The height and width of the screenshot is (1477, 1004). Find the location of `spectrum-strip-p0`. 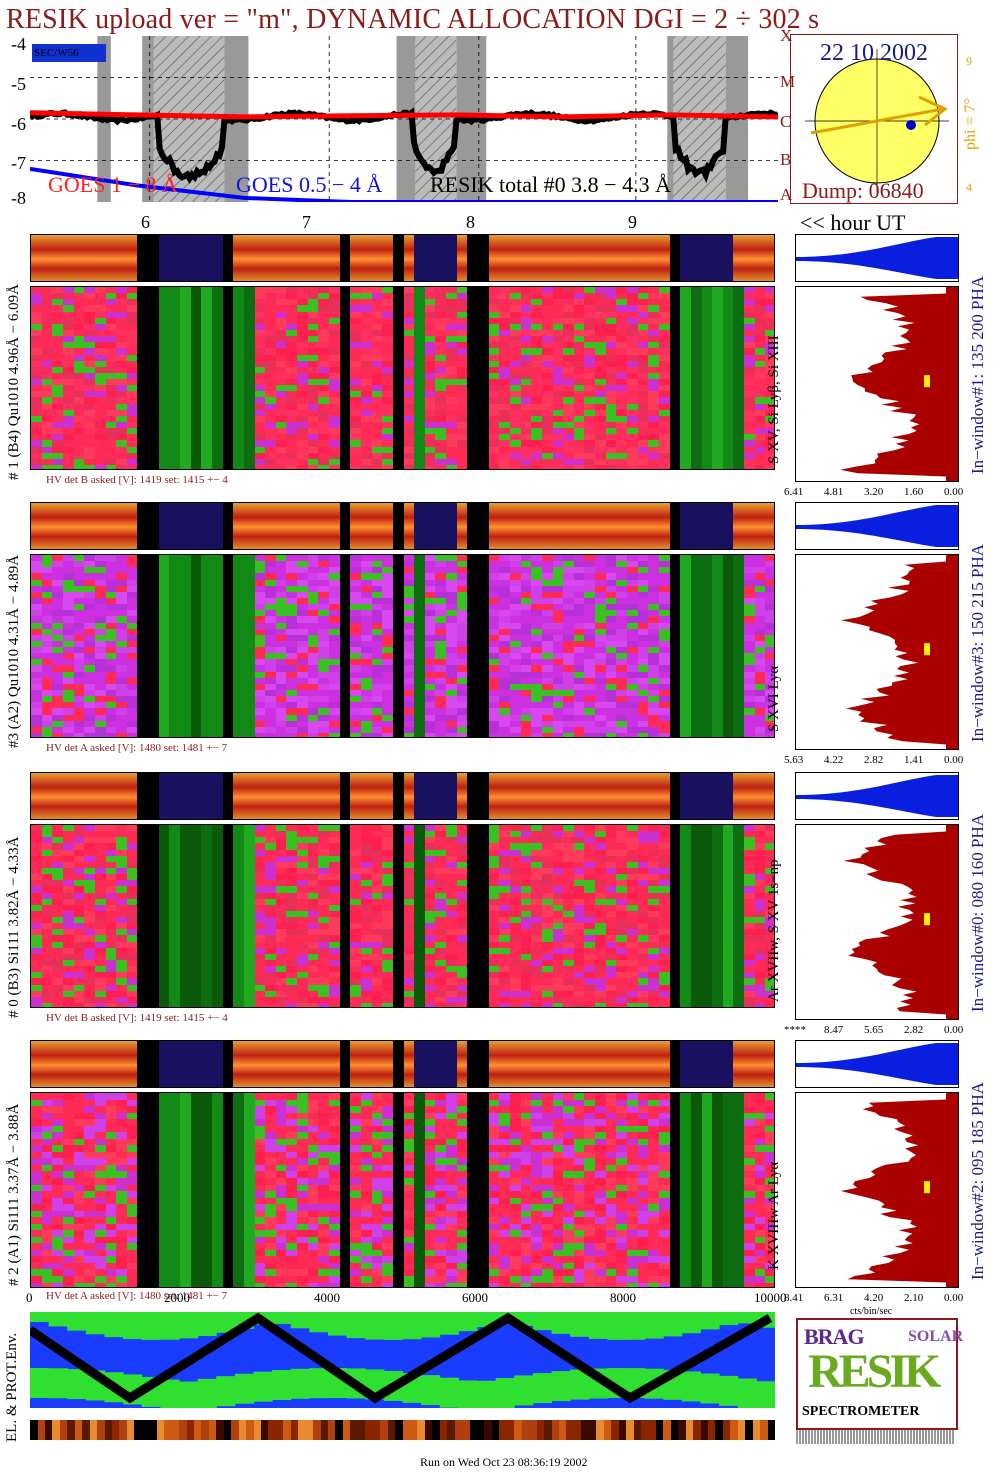

spectrum-strip-p0 is located at coordinates (402, 796).